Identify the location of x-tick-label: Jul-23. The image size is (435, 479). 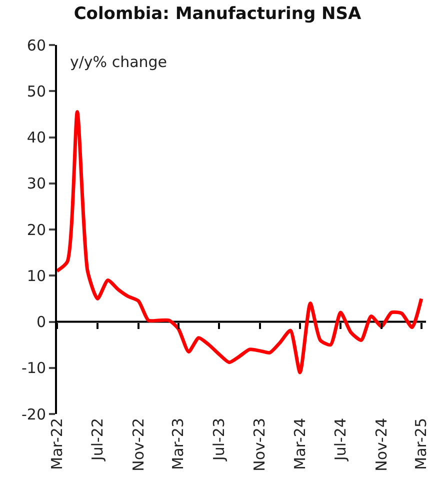
(219, 440).